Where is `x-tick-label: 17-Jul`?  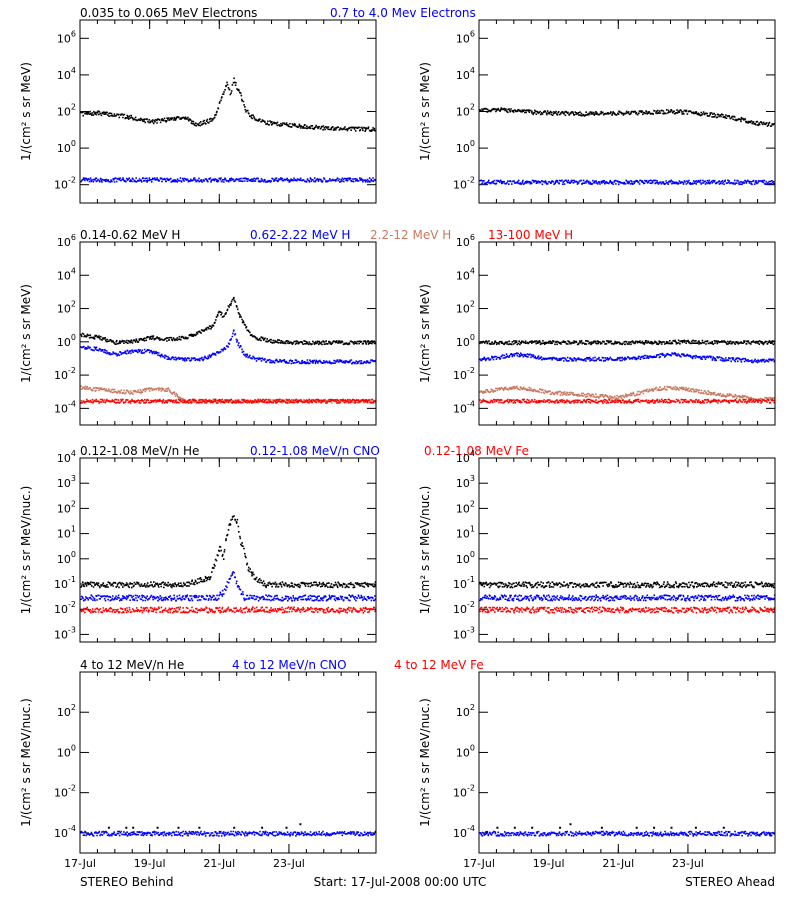 x-tick-label: 17-Jul is located at coordinates (80, 863).